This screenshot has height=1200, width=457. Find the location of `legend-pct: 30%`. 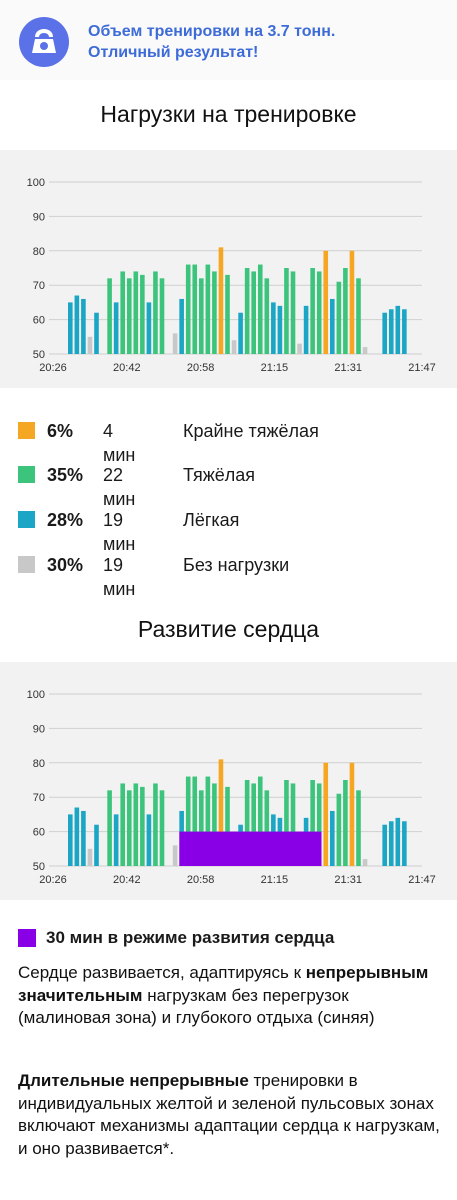

legend-pct: 30% is located at coordinates (65, 565).